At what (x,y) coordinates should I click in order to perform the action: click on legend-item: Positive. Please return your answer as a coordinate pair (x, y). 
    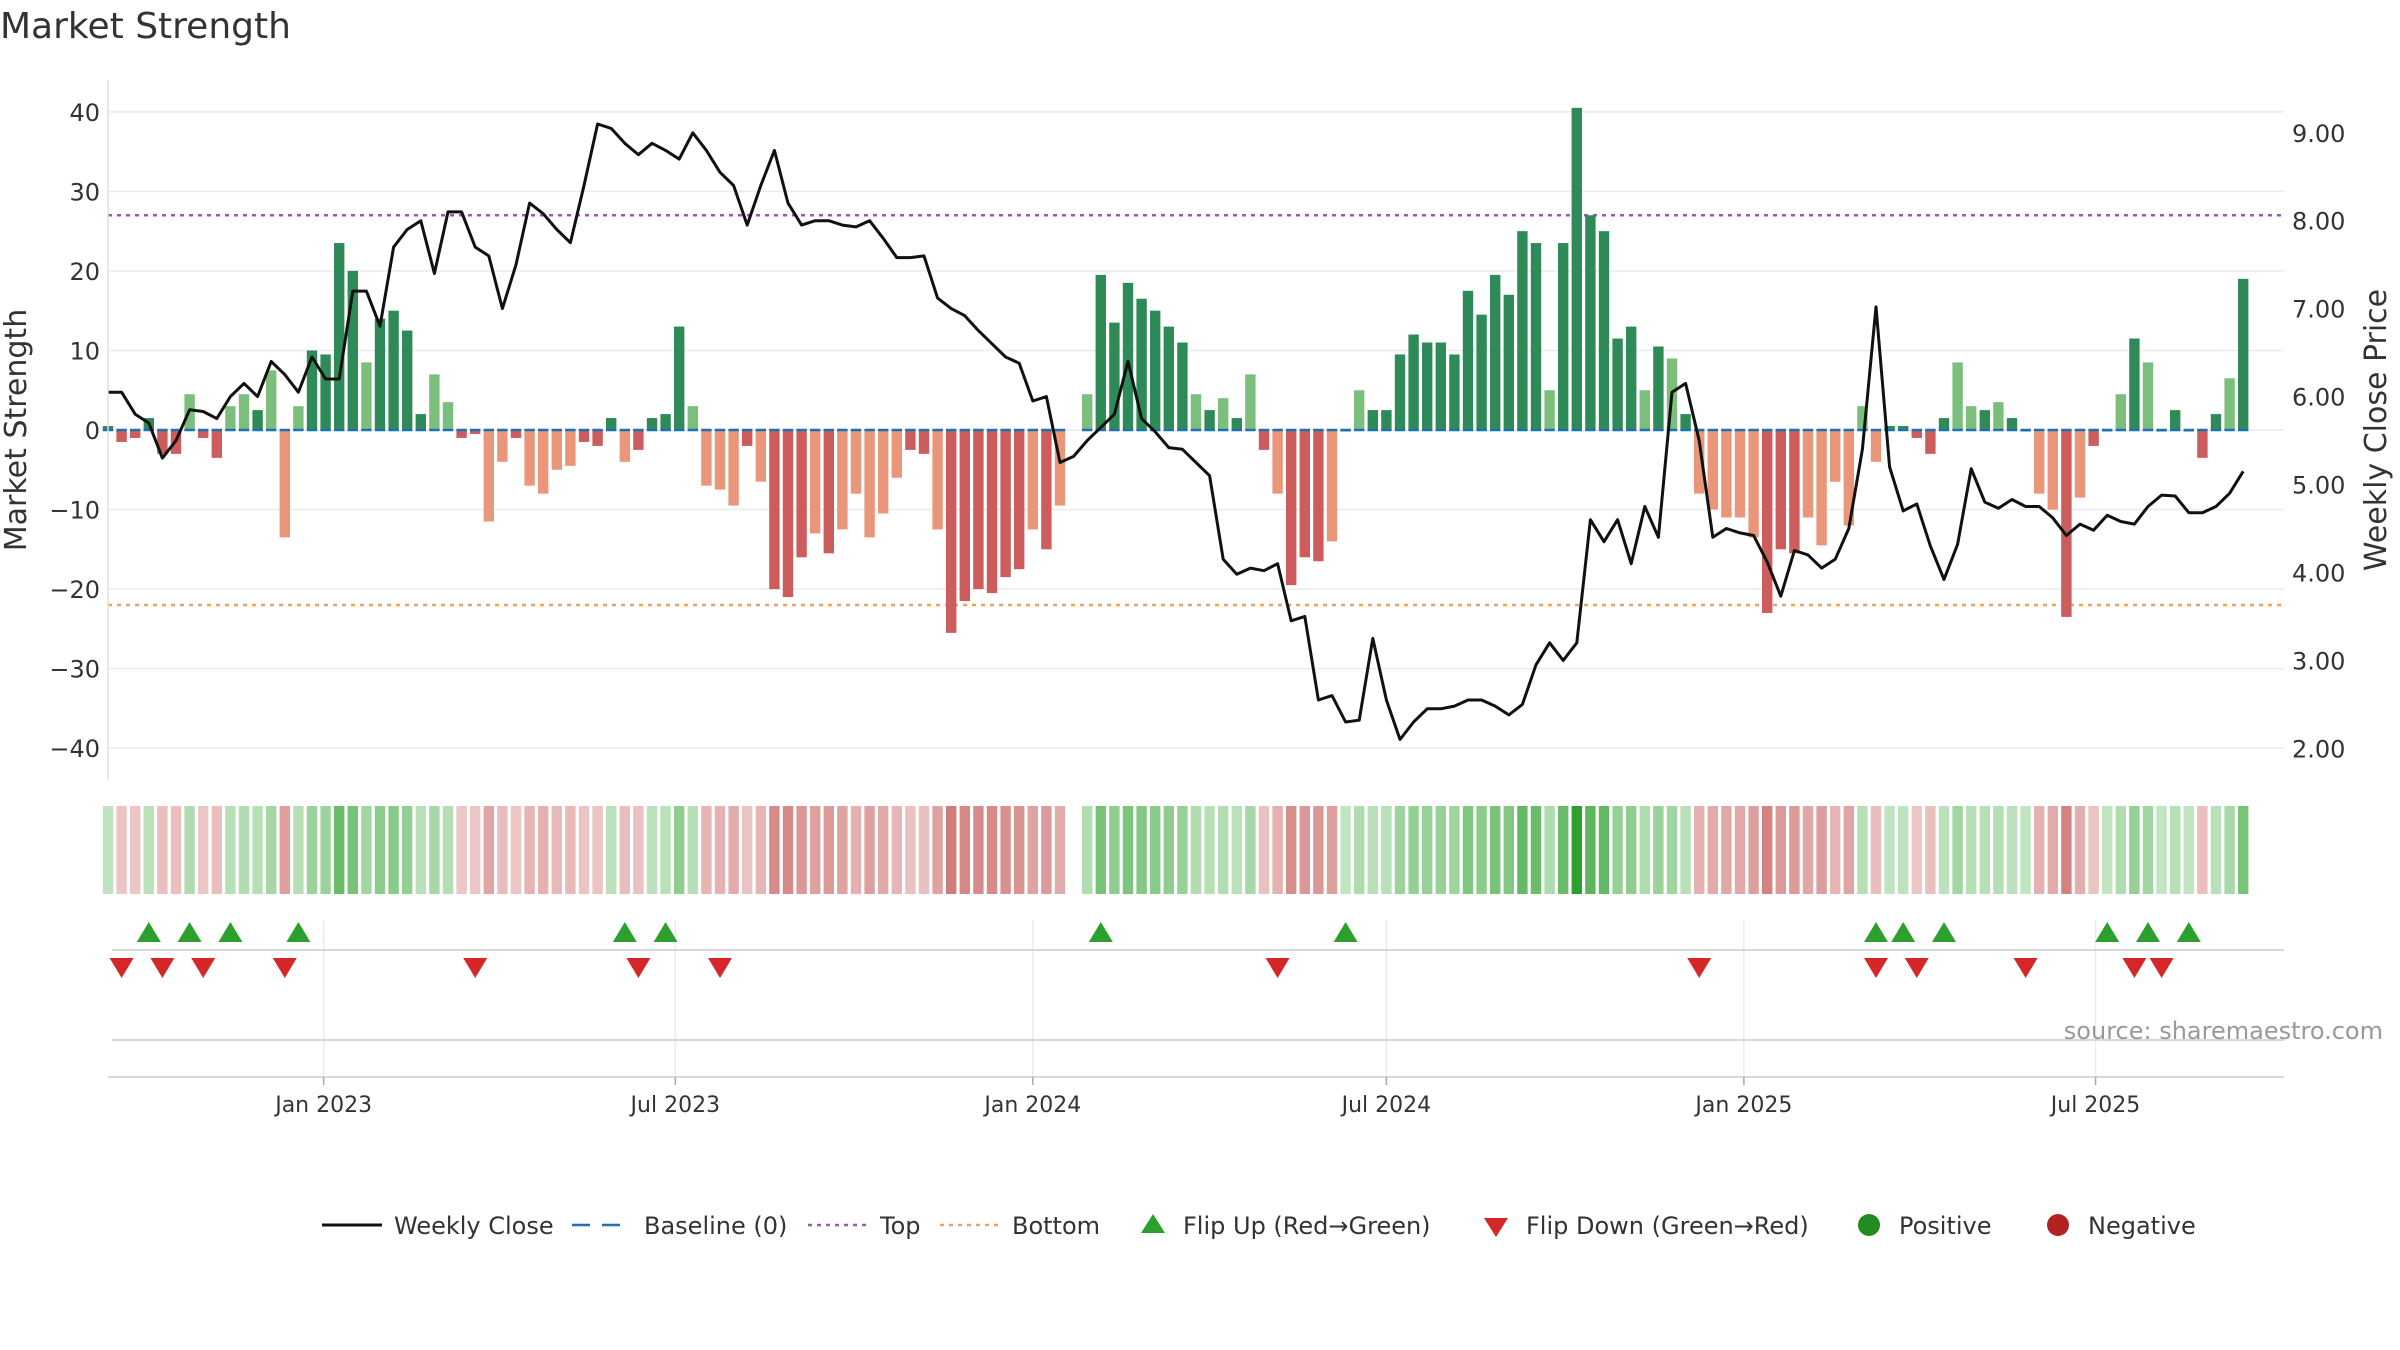
    Looking at the image, I should click on (1925, 1226).